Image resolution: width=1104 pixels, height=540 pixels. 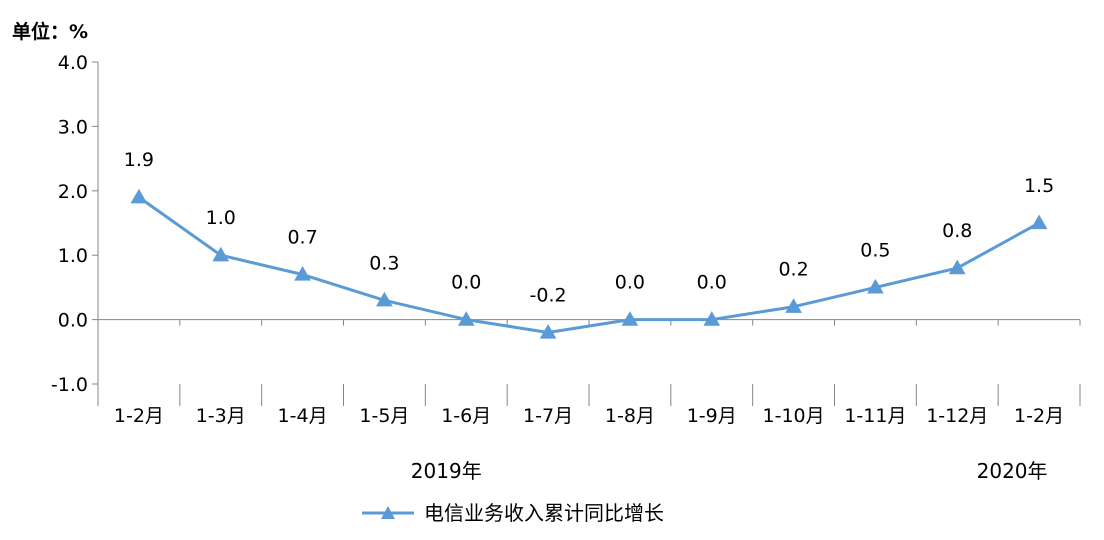 I want to click on x-tick-label: 1-3月, so click(x=221, y=416).